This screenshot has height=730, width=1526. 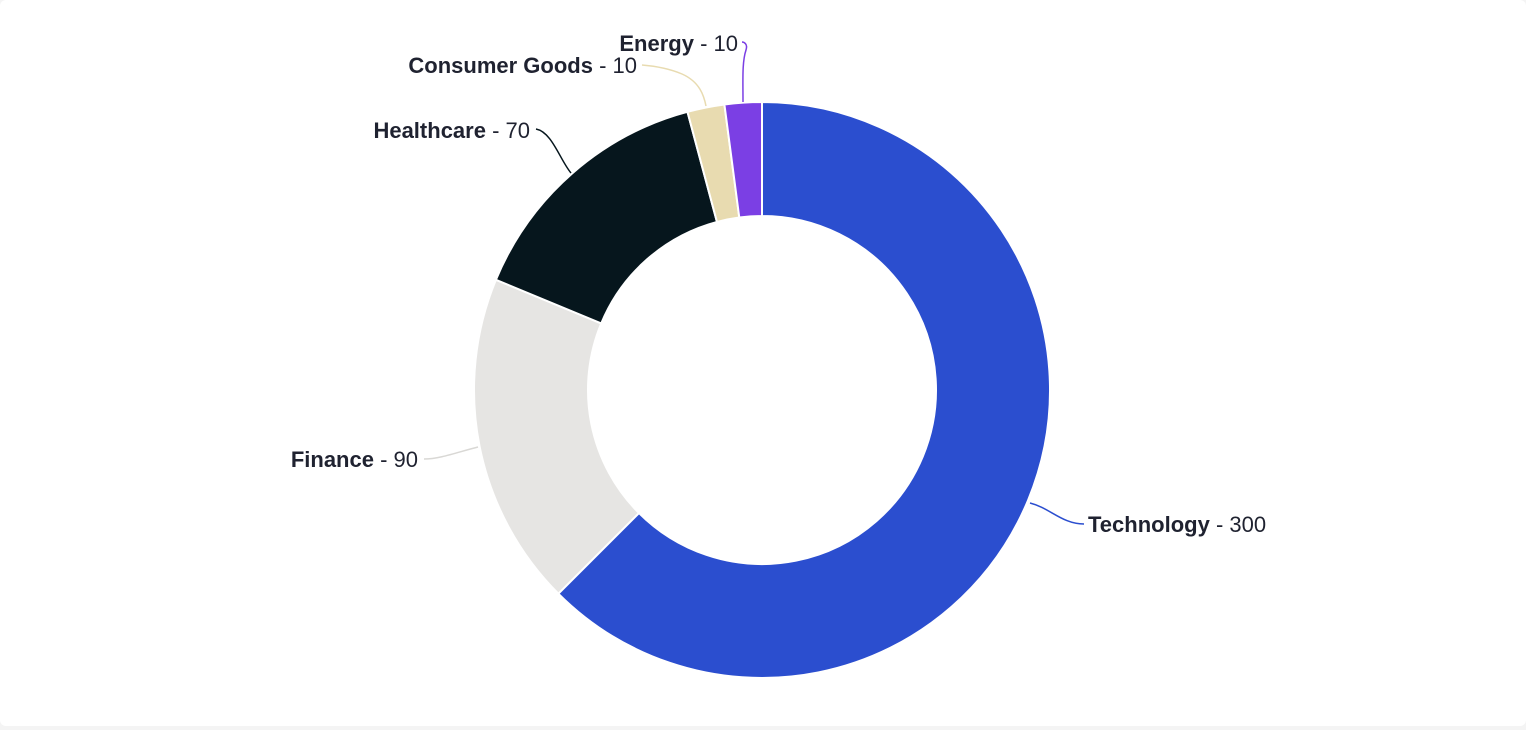 What do you see at coordinates (553, 151) in the screenshot?
I see `leader-line-healthcare` at bounding box center [553, 151].